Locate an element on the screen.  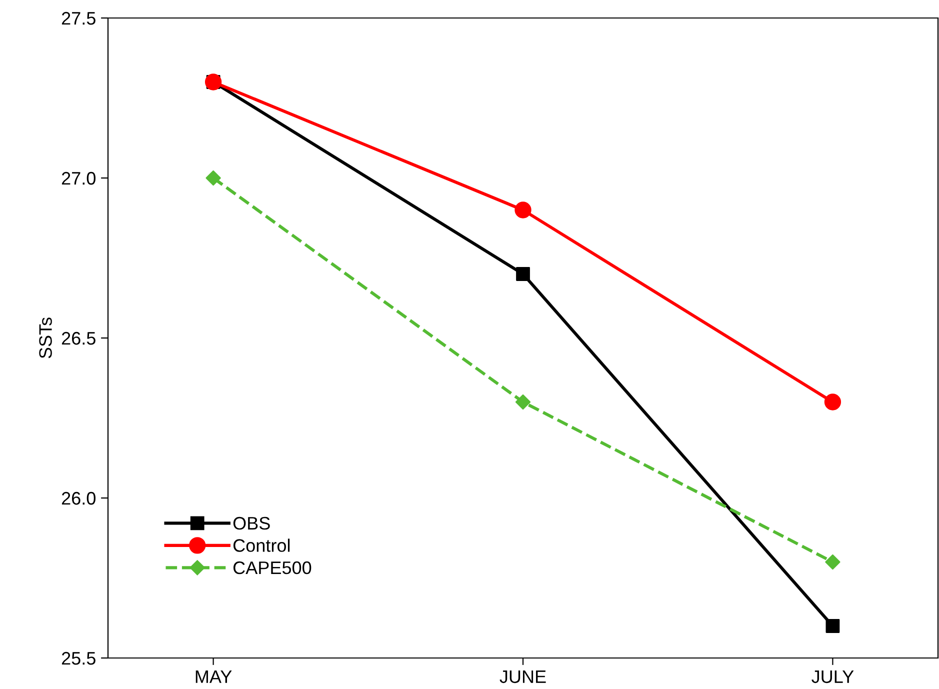
y-tick-label: 27.5 is located at coordinates (79, 18).